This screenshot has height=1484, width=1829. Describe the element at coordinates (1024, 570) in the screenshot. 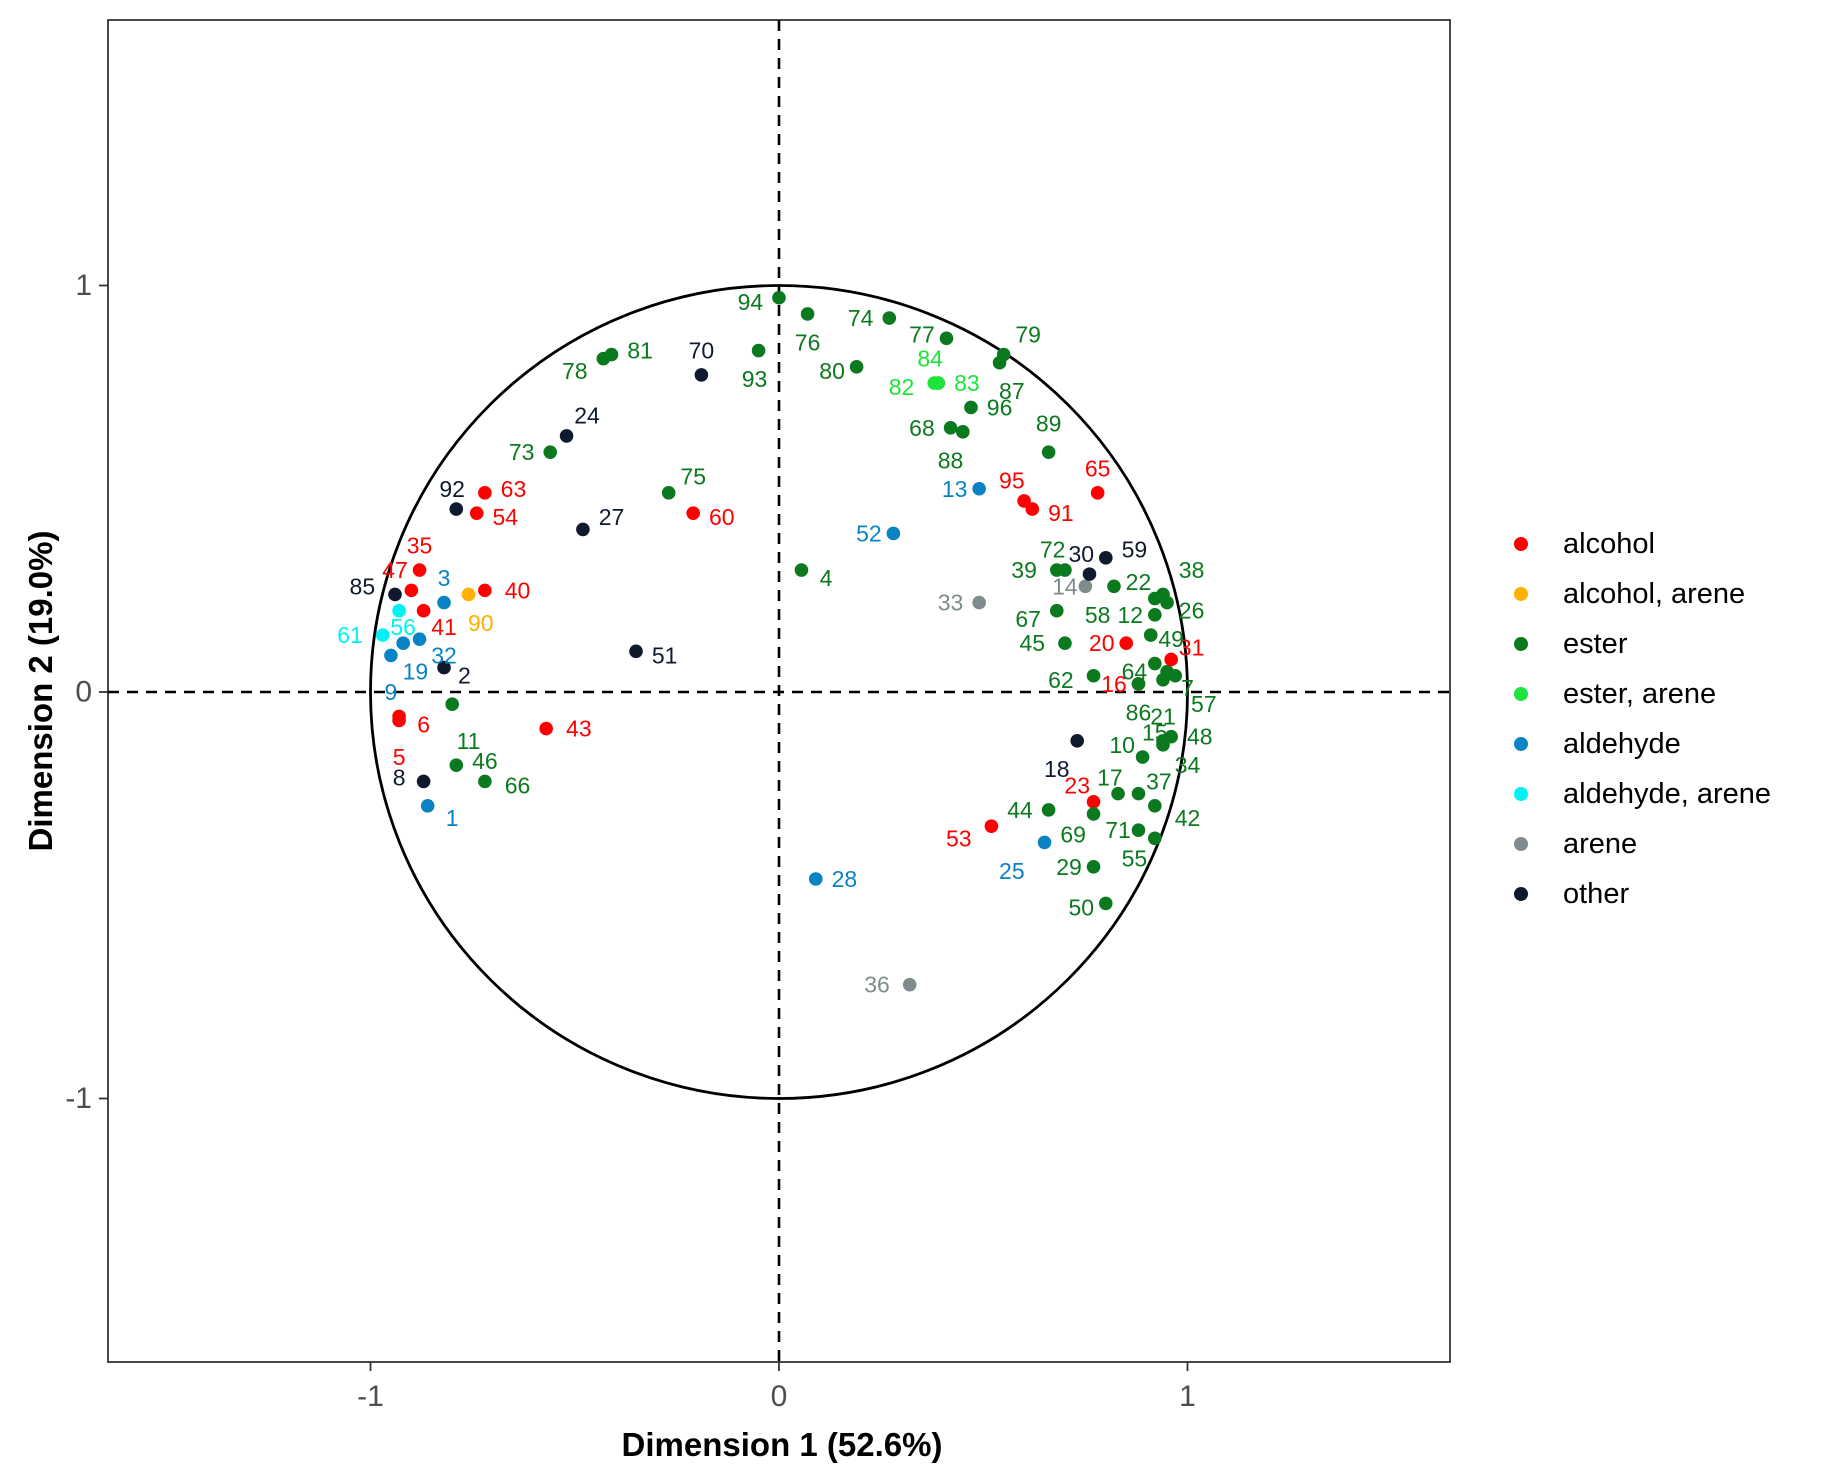

I see `point-label-39: 39` at that location.